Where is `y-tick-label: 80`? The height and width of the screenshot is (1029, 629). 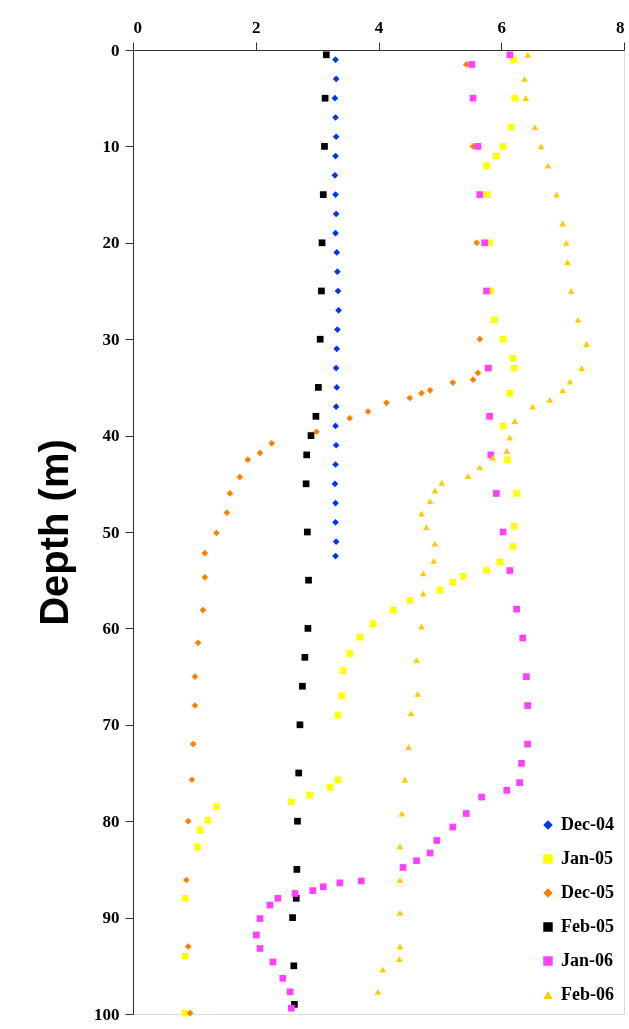
y-tick-label: 80 is located at coordinates (111, 821).